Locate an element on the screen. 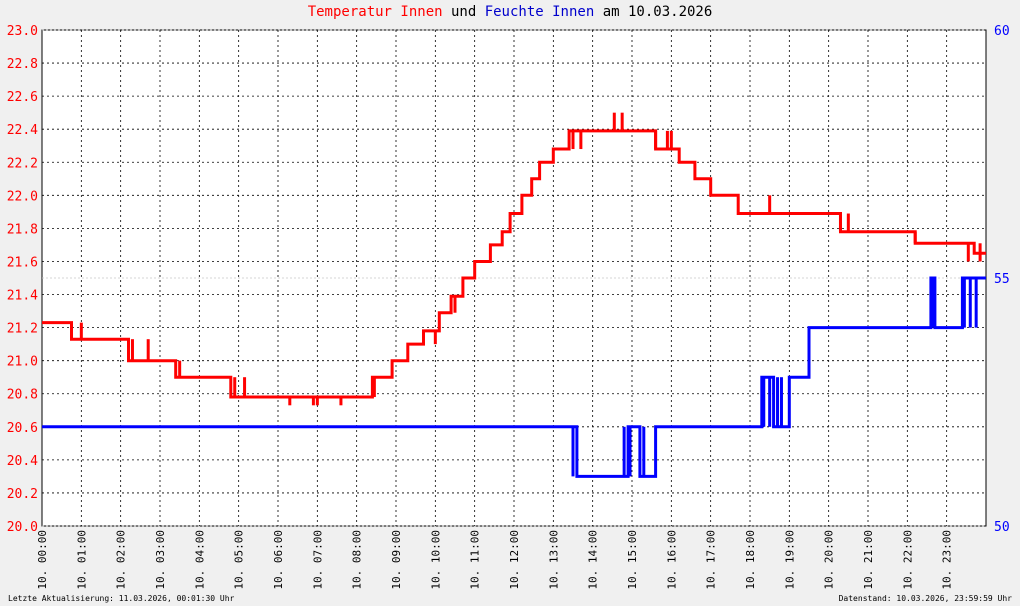  x-tick-label: 10. 11:00 is located at coordinates (475, 560).